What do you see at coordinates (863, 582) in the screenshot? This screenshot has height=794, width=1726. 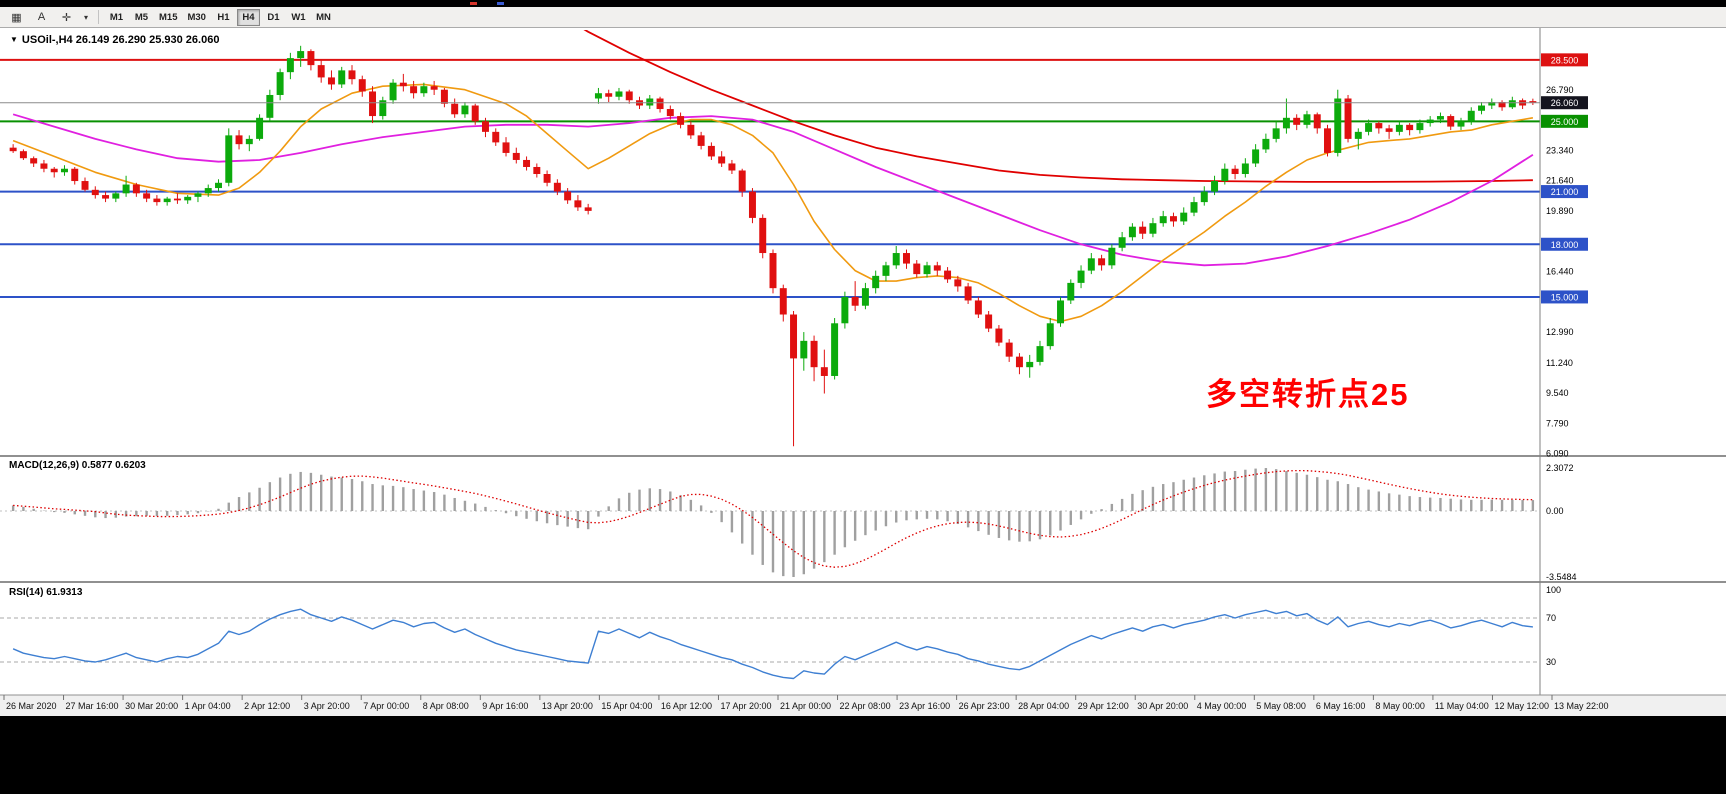 I see `pane-separator-rsi` at bounding box center [863, 582].